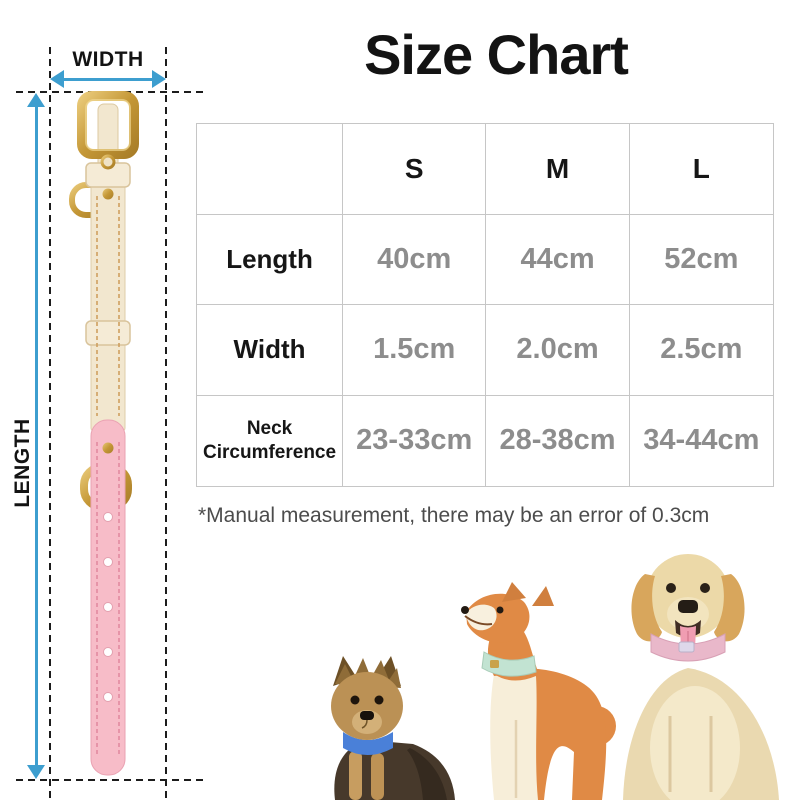  Describe the element at coordinates (427, 774) in the screenshot. I see `yorkie-body-shadow` at that location.